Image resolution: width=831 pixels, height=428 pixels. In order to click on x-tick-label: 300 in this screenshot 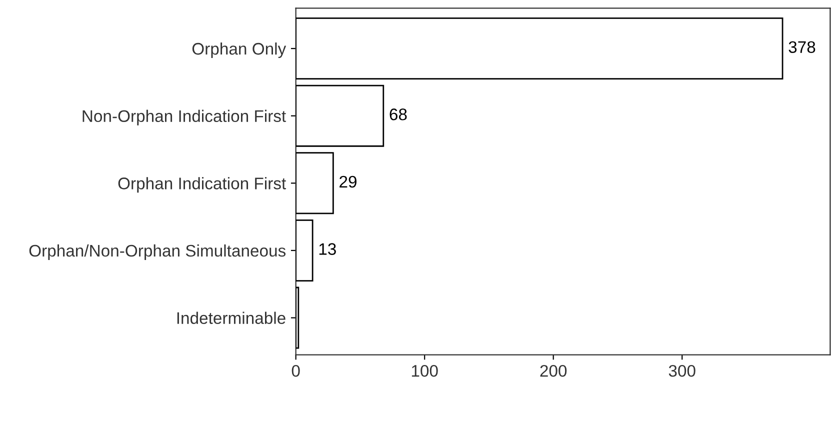, I will do `click(682, 370)`.